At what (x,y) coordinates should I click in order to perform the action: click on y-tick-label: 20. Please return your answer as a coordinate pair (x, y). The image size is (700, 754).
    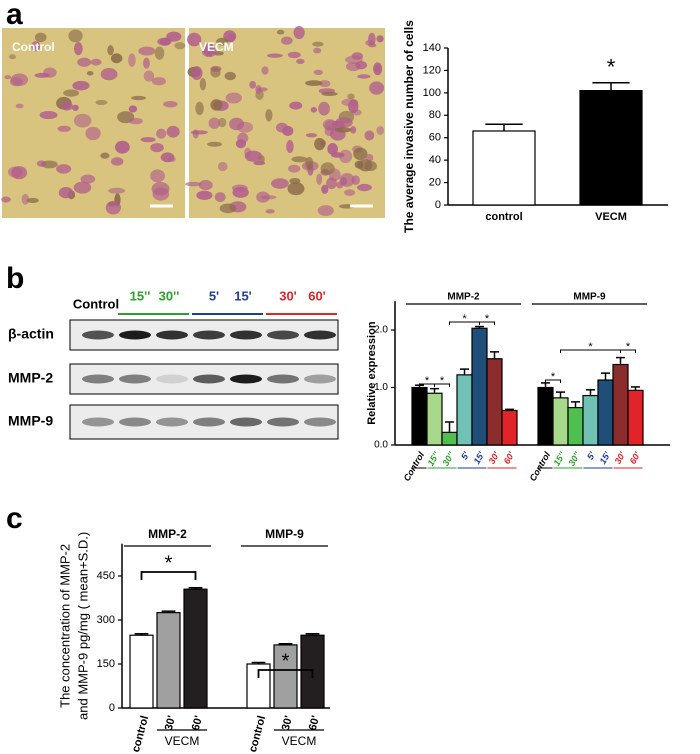
    Looking at the image, I should click on (435, 182).